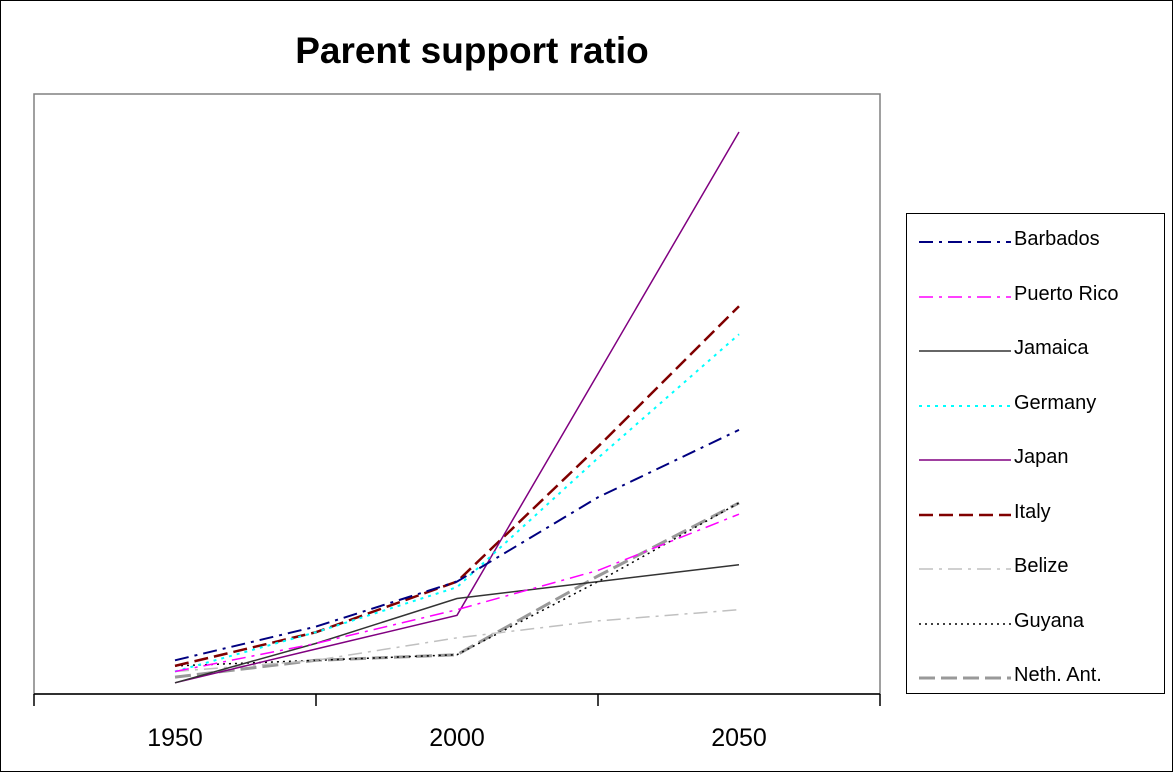 This screenshot has width=1173, height=772. I want to click on legend-label: Belize, so click(1041, 566).